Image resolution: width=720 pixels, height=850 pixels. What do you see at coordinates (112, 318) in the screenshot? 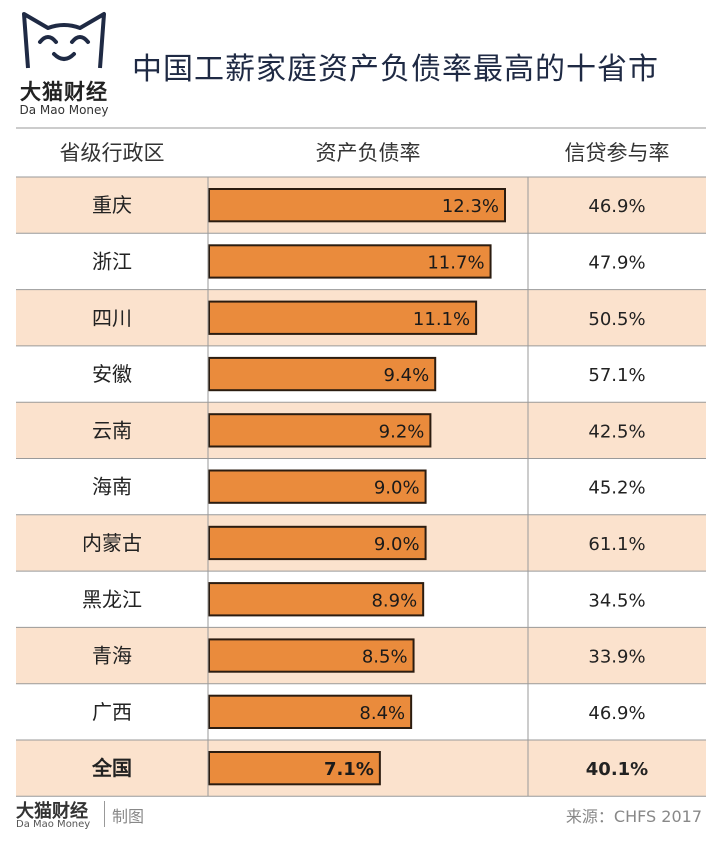
I see `category-label: 四川` at bounding box center [112, 318].